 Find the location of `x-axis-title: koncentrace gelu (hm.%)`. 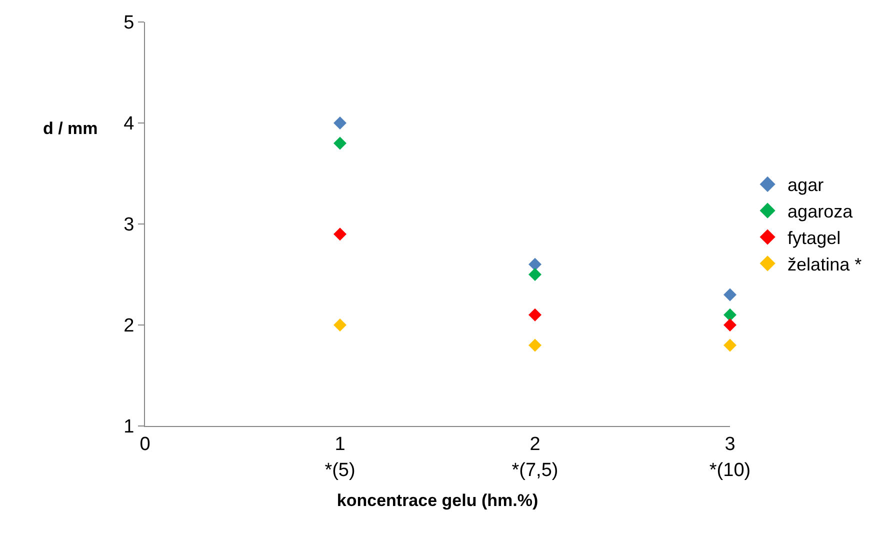

x-axis-title: koncentrace gelu (hm.%) is located at coordinates (437, 500).